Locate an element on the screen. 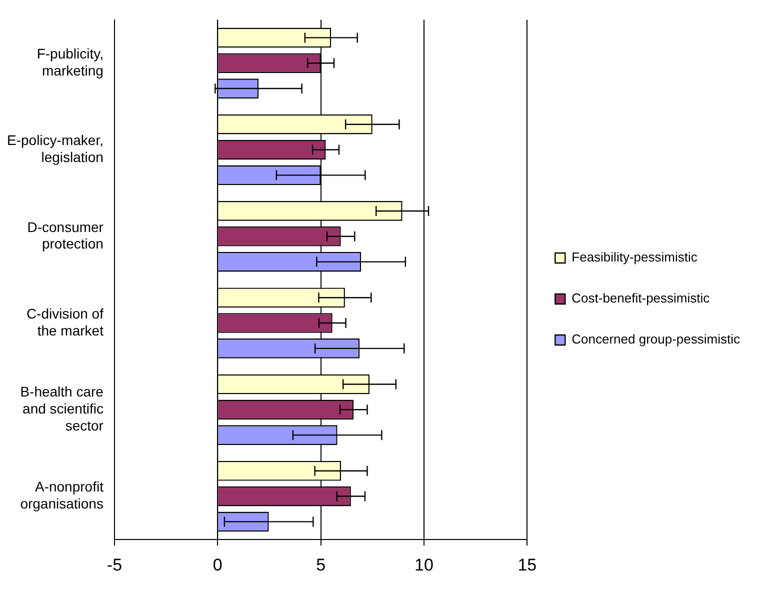 This screenshot has height=596, width=780. legend-label: Concerned group-pessimistic is located at coordinates (656, 339).